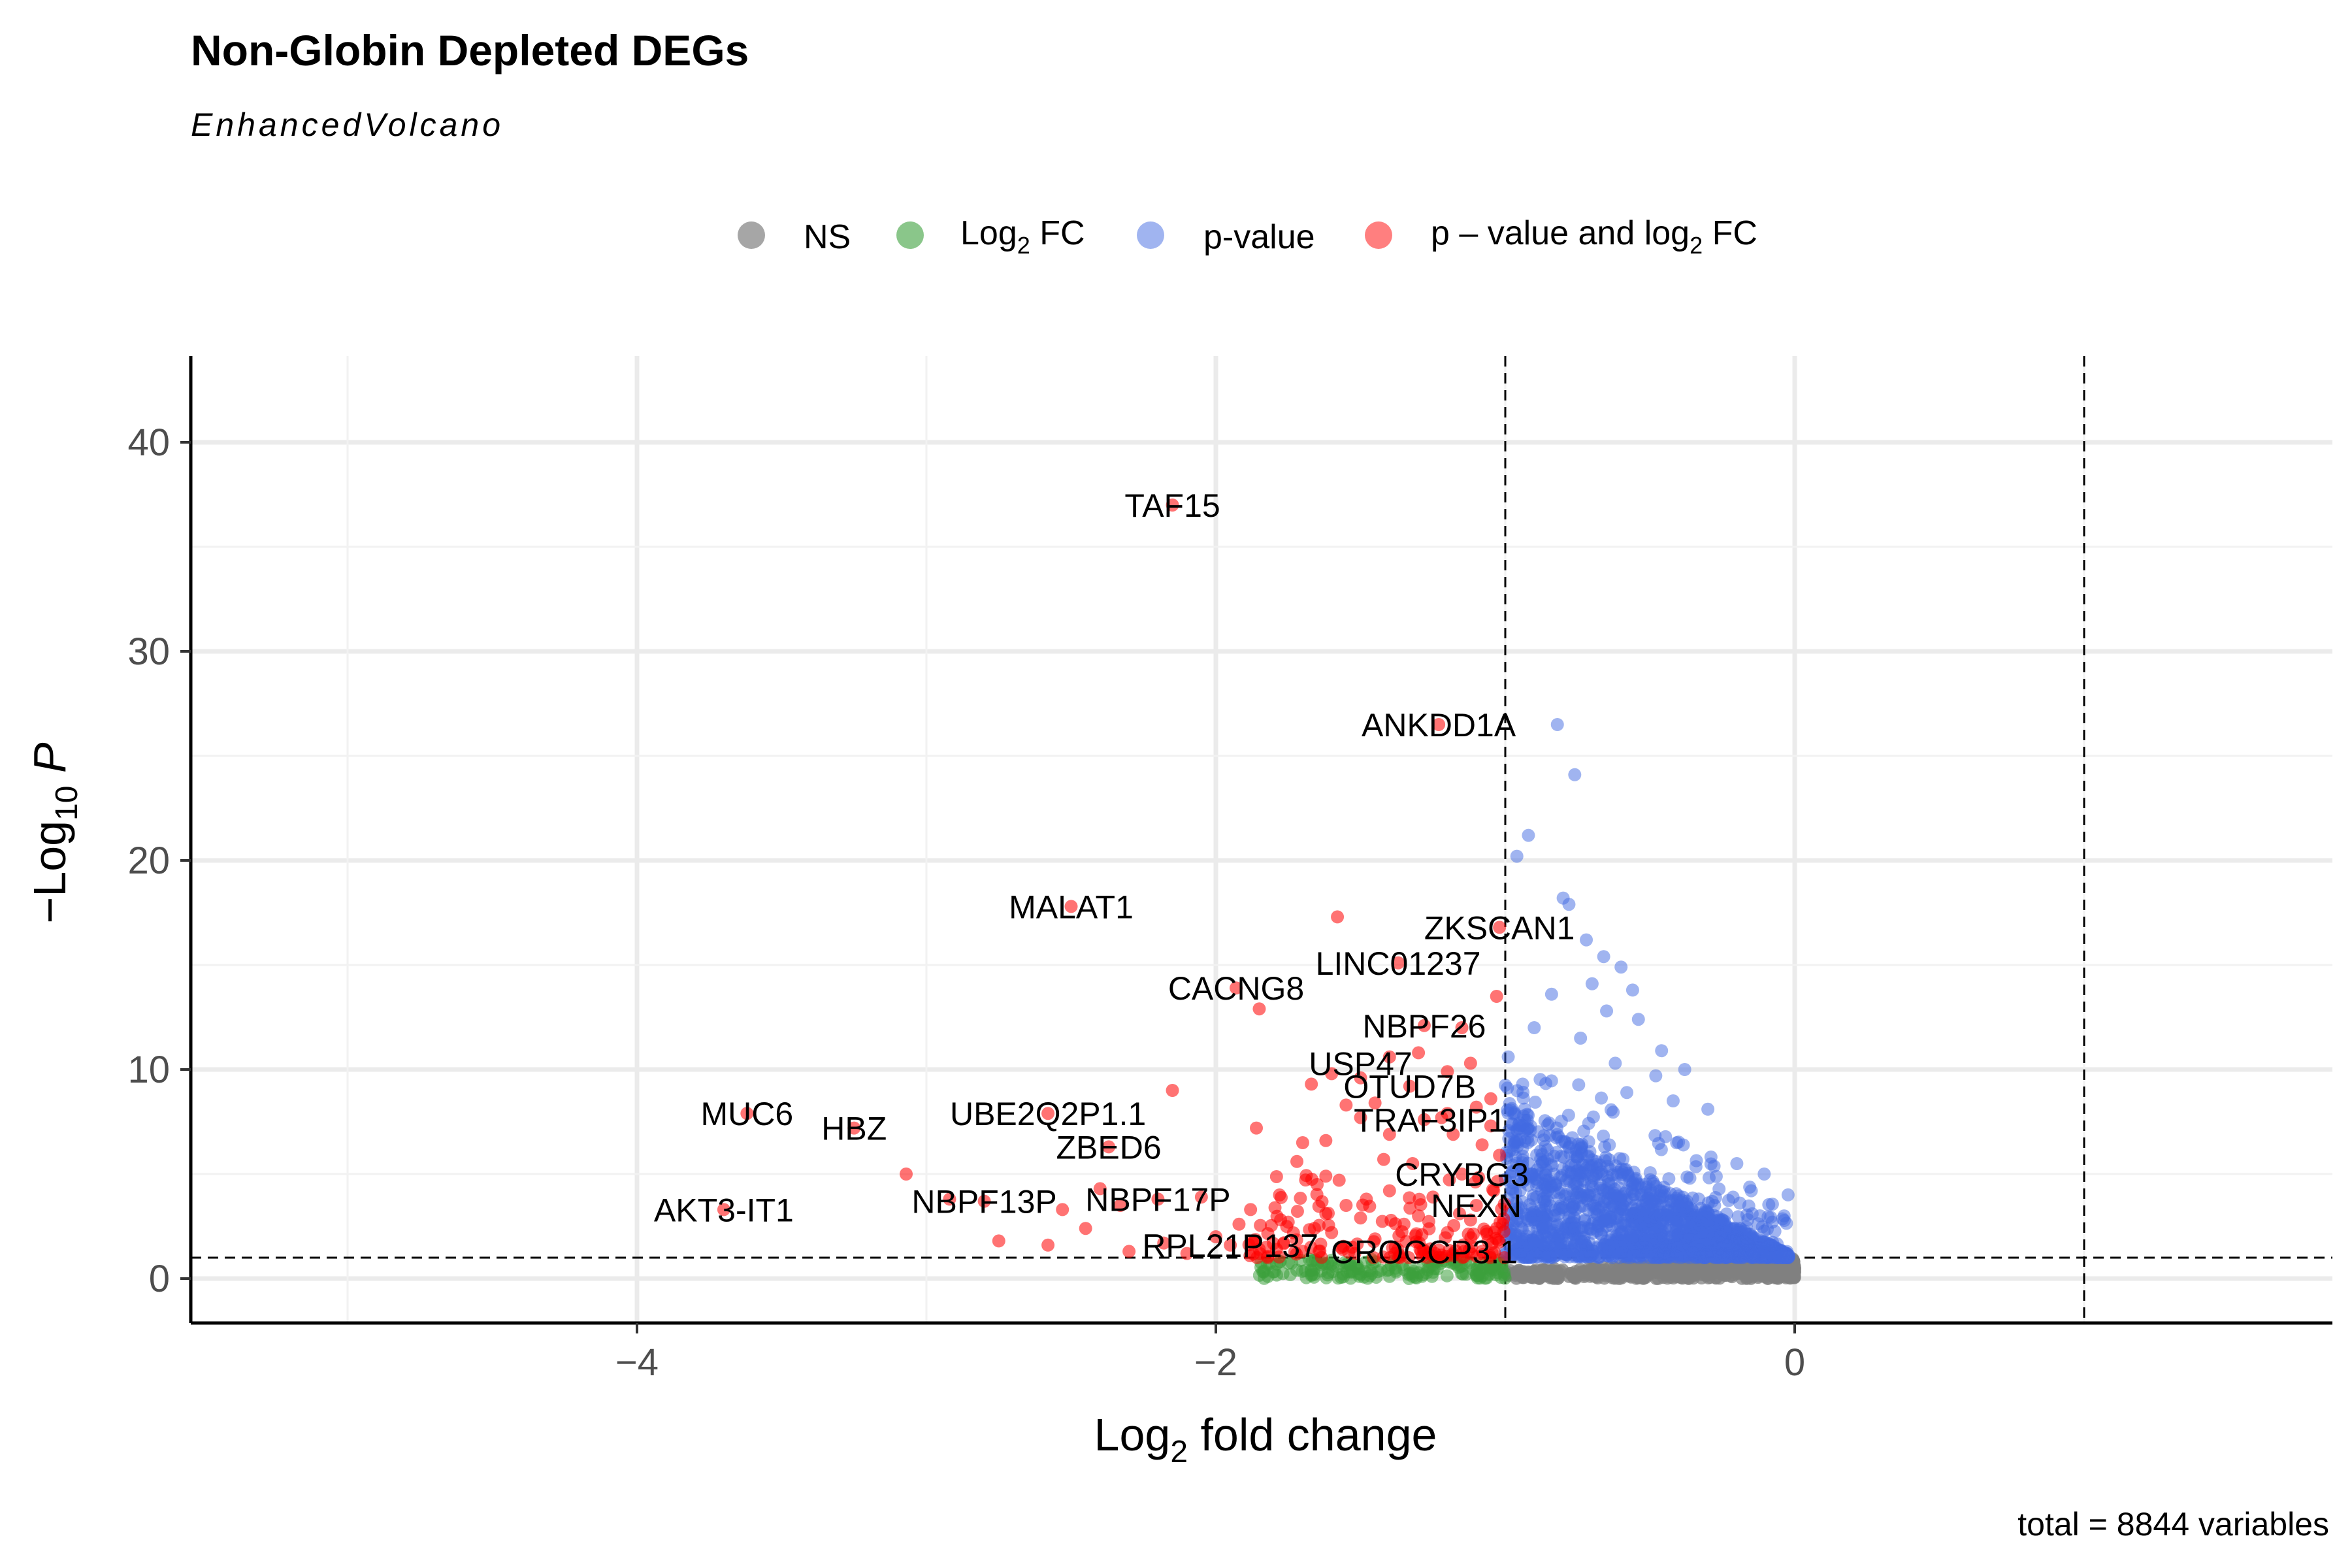 This screenshot has width=2352, height=1568. Describe the element at coordinates (470, 50) in the screenshot. I see `chart-title: Non-Globin Depleted DEGs` at that location.